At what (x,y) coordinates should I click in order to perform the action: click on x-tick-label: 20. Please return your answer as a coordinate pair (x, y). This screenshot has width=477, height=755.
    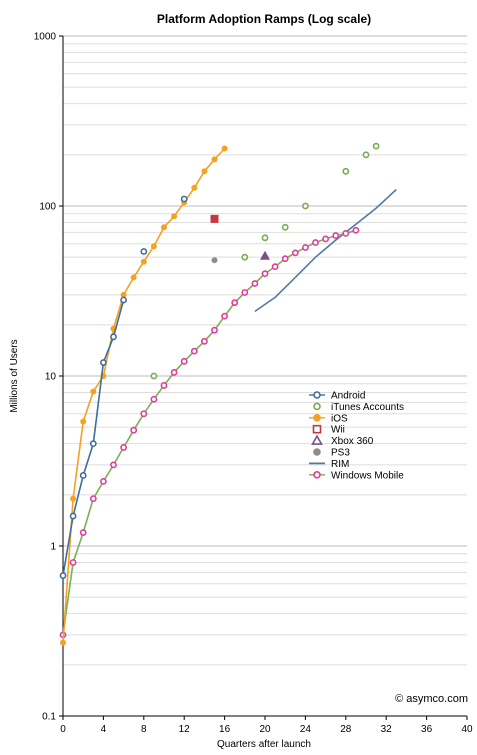
    Looking at the image, I should click on (265, 729).